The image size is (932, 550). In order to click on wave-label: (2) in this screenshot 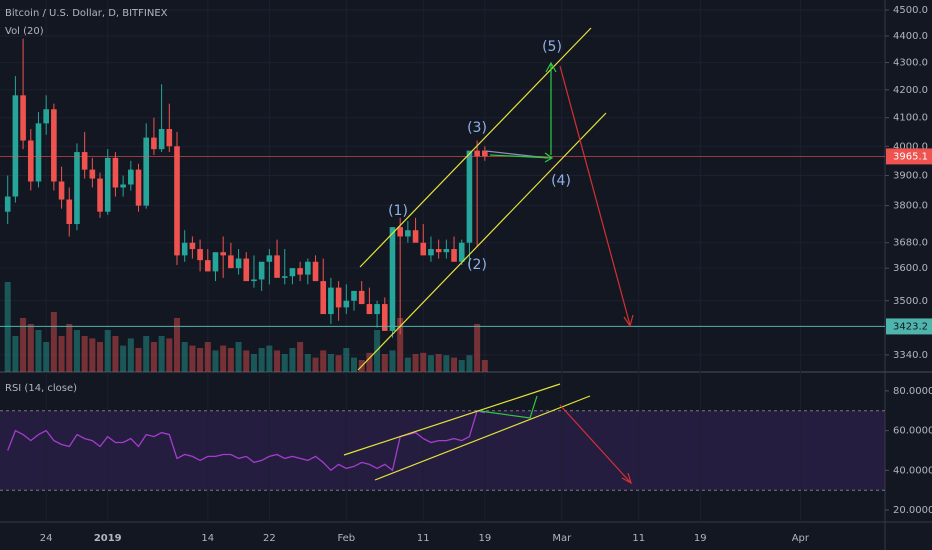, I will do `click(477, 265)`.